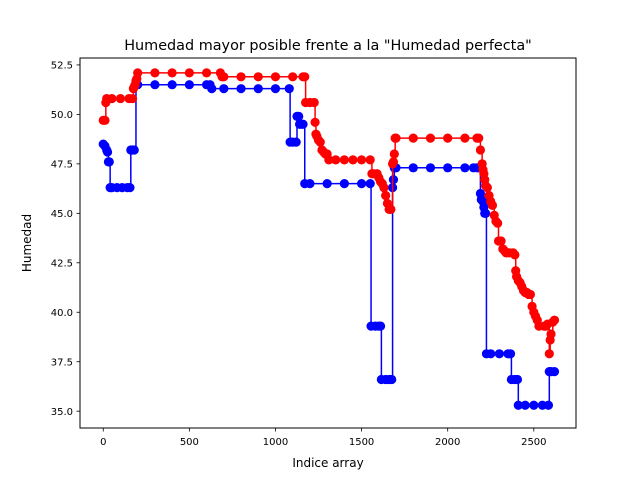 This screenshot has width=640, height=480. I want to click on y-axis-label: Humedad, so click(27, 243).